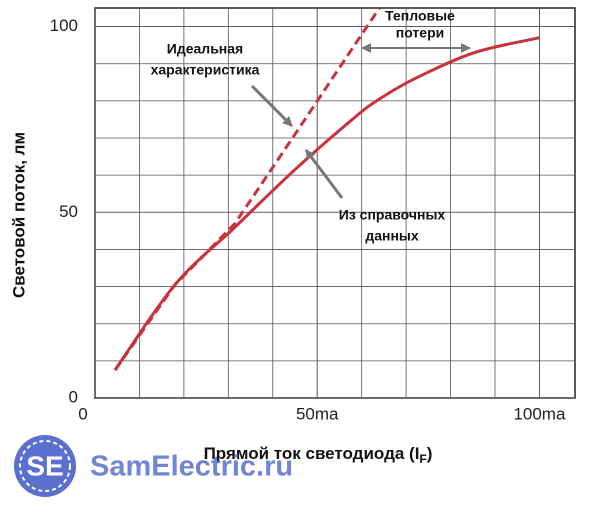  Describe the element at coordinates (539, 413) in the screenshot. I see `x-tick-label: 100ma` at that location.